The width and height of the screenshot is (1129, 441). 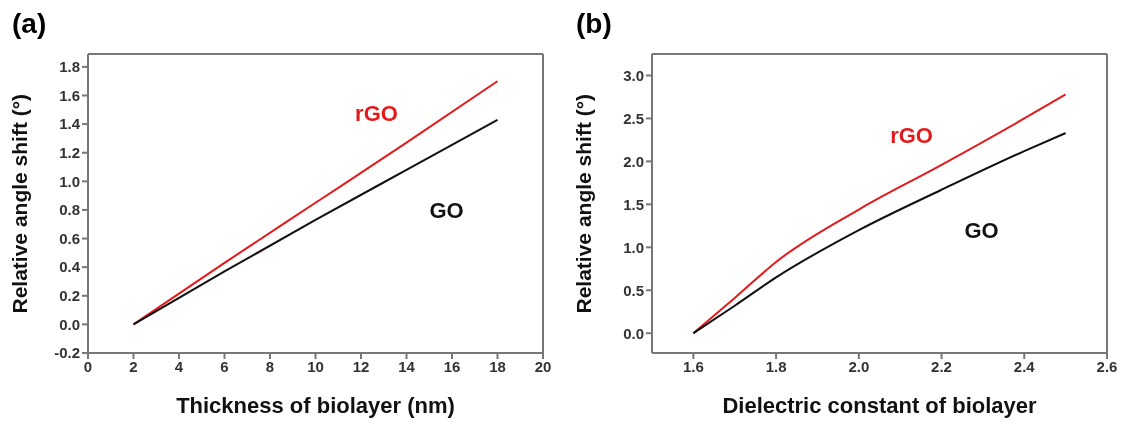 What do you see at coordinates (859, 366) in the screenshot?
I see `x-tick-label: 2.0` at bounding box center [859, 366].